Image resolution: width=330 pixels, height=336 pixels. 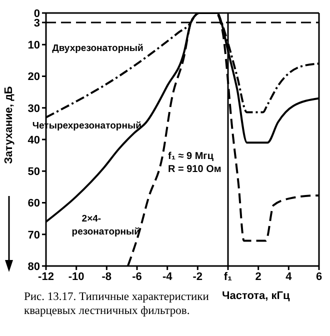 I want to click on y-tick-label: 70, so click(x=34, y=235).